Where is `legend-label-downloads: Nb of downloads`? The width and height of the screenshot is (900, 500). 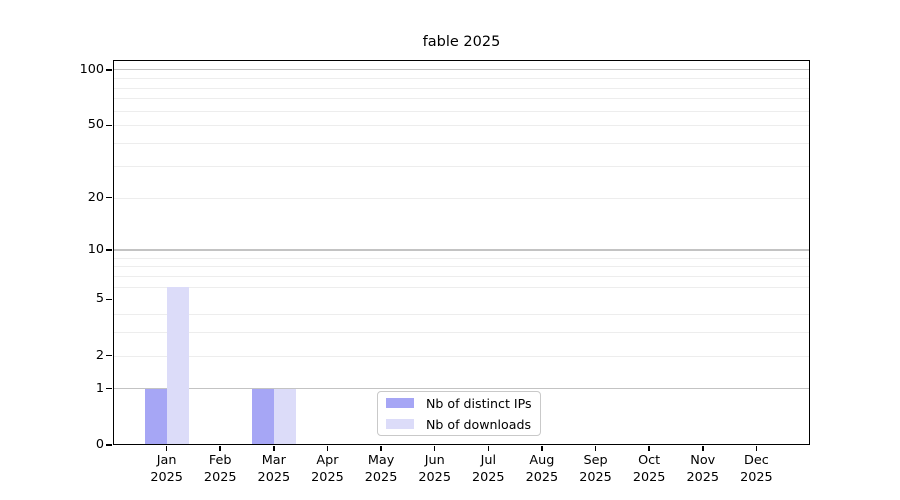 legend-label-downloads: Nb of downloads is located at coordinates (479, 424).